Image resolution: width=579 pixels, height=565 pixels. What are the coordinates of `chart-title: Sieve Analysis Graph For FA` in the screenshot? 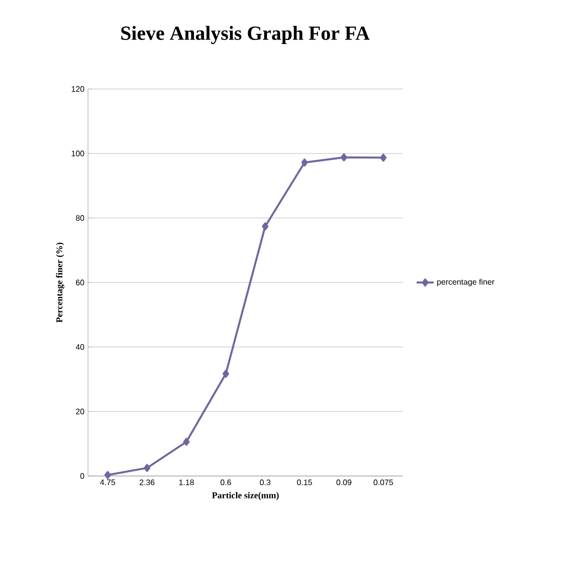 It's located at (245, 35).